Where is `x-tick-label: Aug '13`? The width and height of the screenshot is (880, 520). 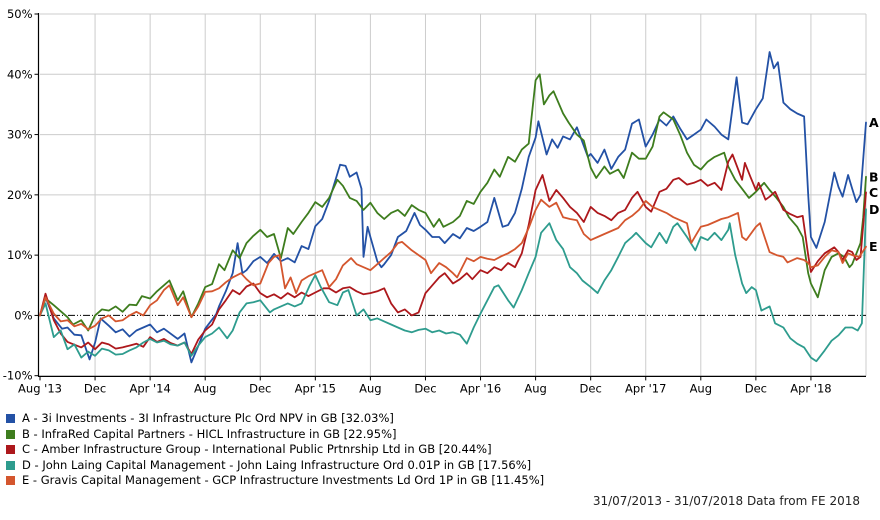
x-tick-label: Aug '13 is located at coordinates (40, 388).